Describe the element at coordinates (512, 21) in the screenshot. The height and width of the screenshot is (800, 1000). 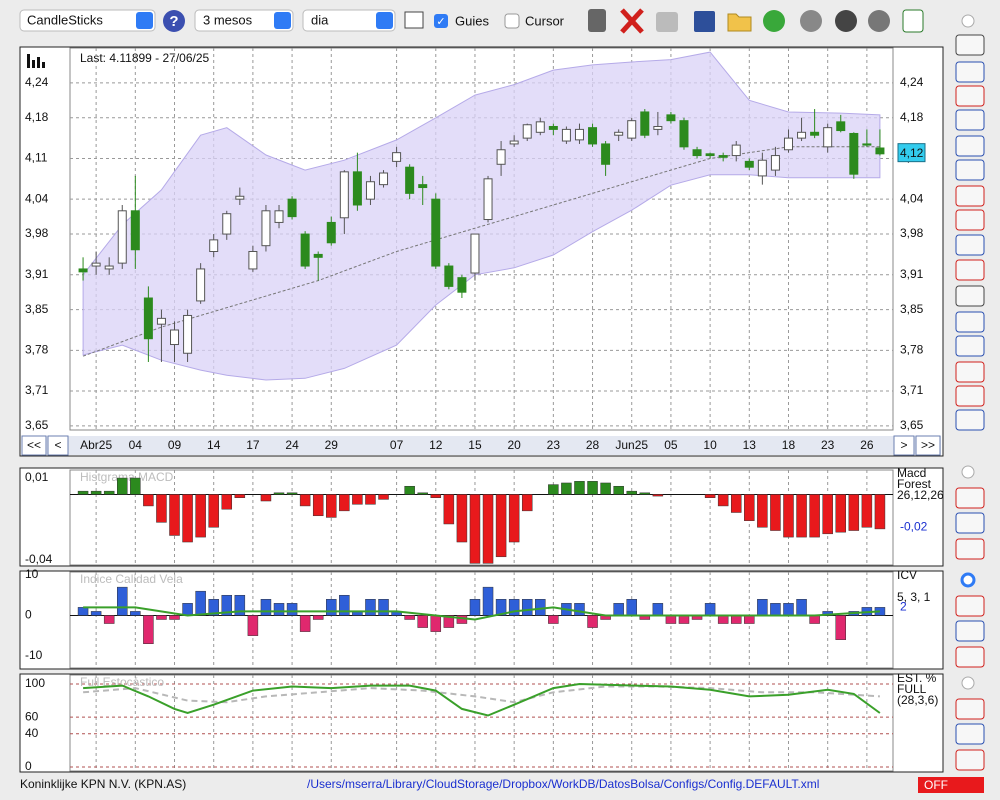
I see `cursor-checkbox` at that location.